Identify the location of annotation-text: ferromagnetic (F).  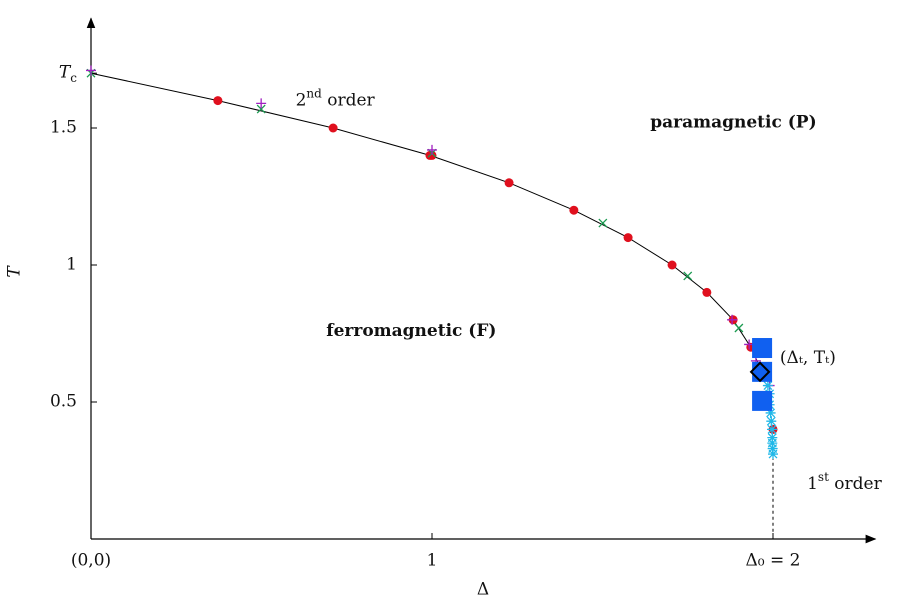
(411, 330).